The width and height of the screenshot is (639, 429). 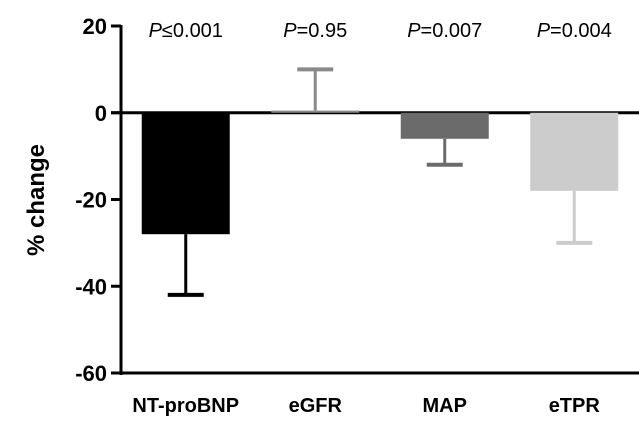 I want to click on category-label: eGFR, so click(x=316, y=406).